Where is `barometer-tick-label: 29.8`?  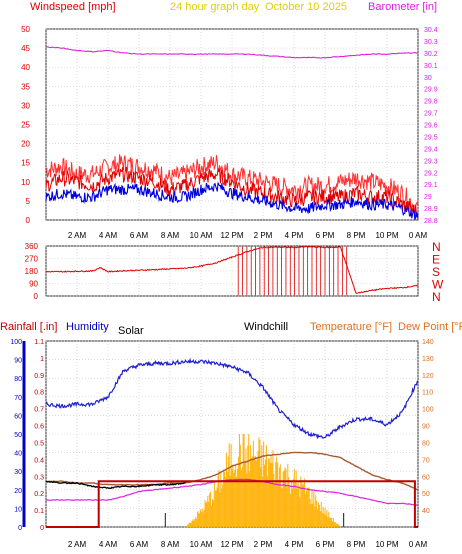 barometer-tick-label: 29.8 is located at coordinates (431, 102).